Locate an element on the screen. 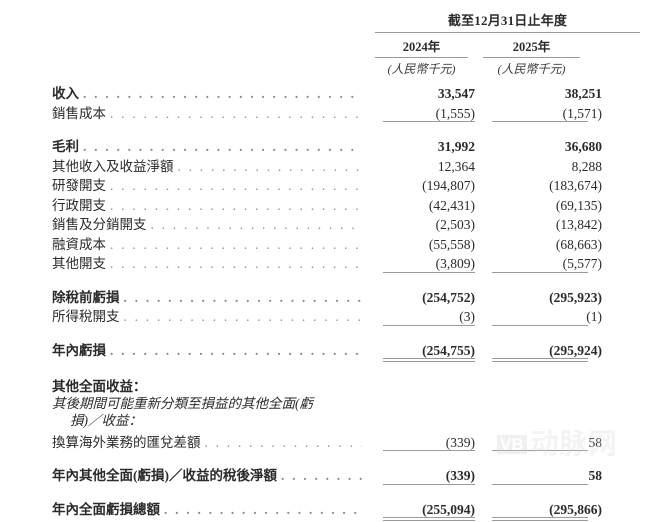 The image size is (650, 522). reclassification-note-line1: 其後期間可能重新分類至損益的其他全面(虧 is located at coordinates (182, 403).